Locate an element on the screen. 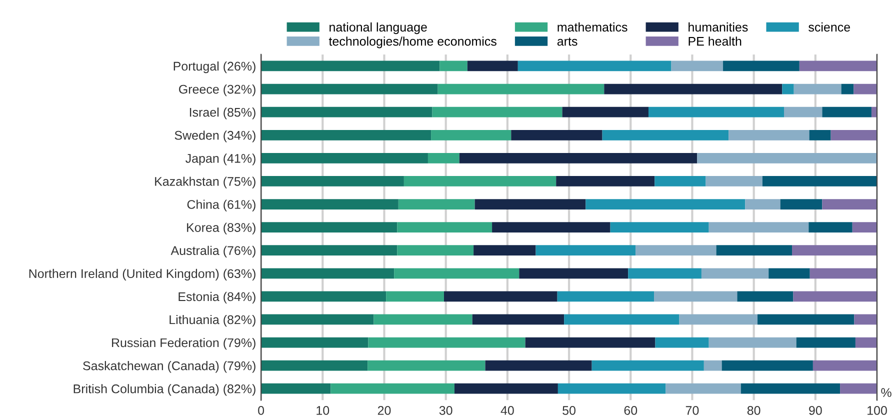 The width and height of the screenshot is (894, 419). y-tick-label: Greece (32%) is located at coordinates (217, 90).